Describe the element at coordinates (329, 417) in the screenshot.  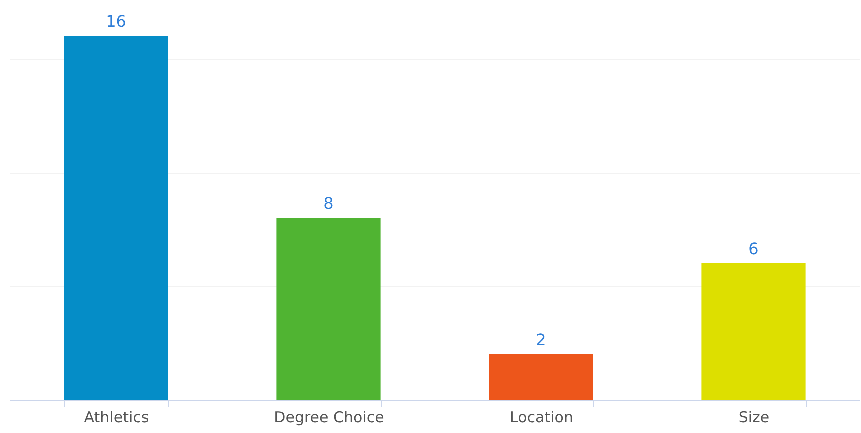
I see `x-tick-label: Degree Choice` at that location.